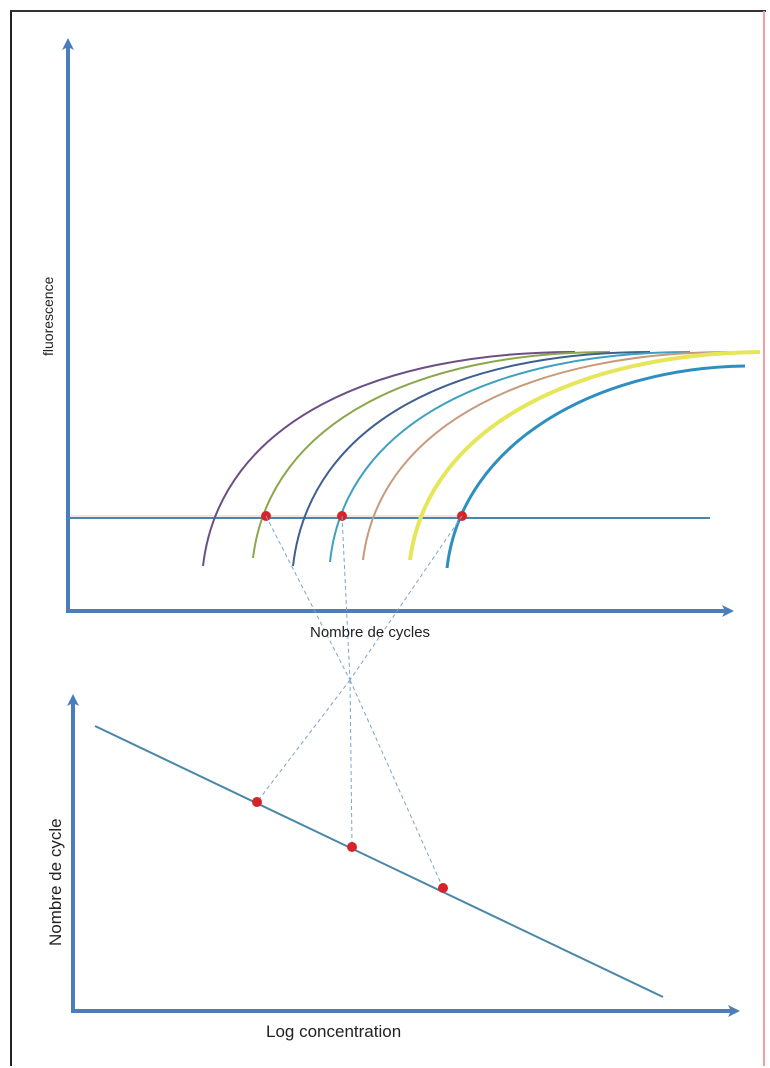 The height and width of the screenshot is (1068, 770). I want to click on upper-x-axis-label: Nombre de cycles, so click(370, 632).